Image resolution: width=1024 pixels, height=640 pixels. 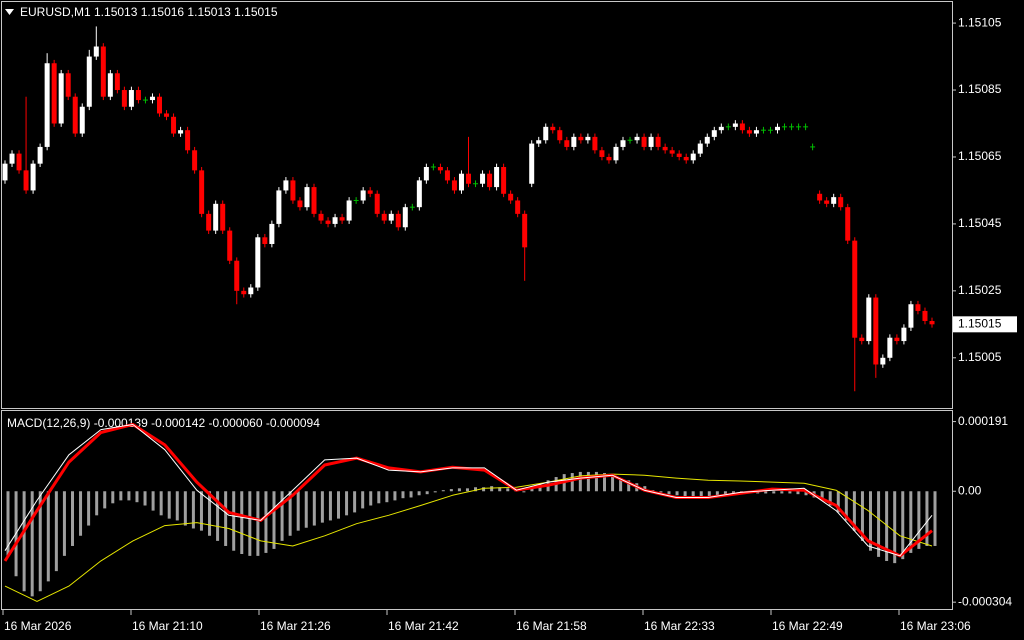 I want to click on x-tick-label: 16 Mar 21:42, so click(x=423, y=626).